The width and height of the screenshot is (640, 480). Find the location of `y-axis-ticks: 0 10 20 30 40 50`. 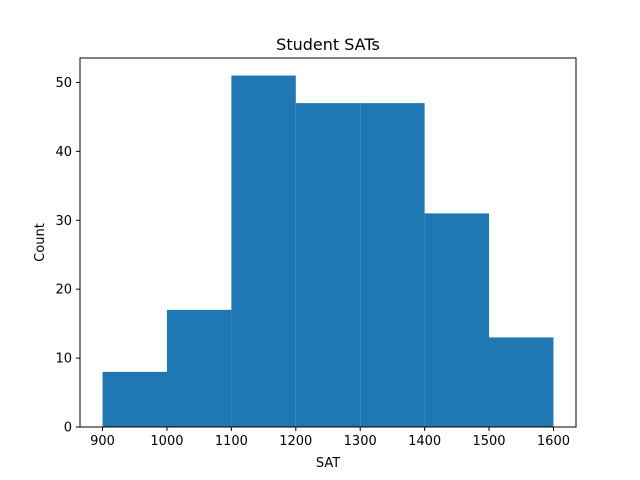

y-axis-ticks: 0 10 20 30 40 50 is located at coordinates (67, 256).